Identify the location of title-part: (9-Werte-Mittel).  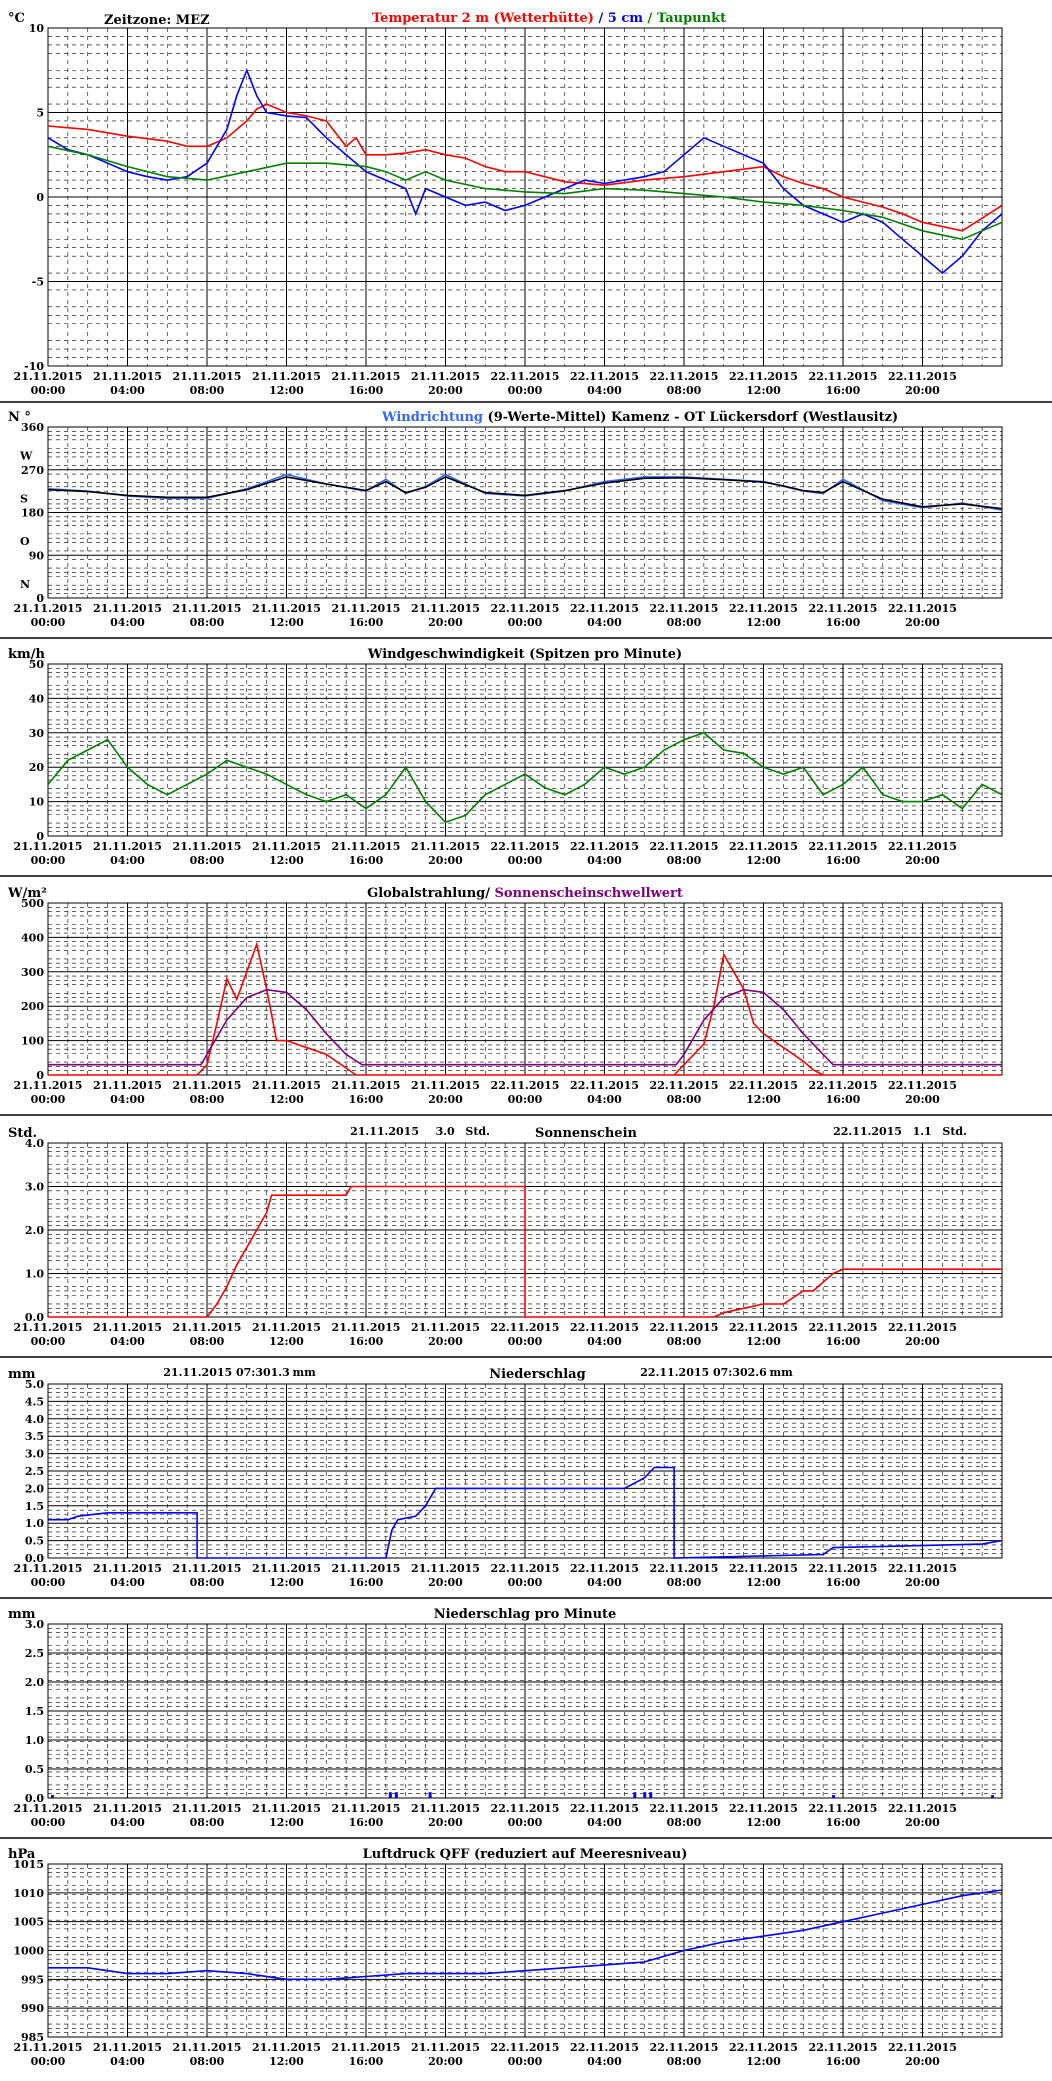
(544, 417).